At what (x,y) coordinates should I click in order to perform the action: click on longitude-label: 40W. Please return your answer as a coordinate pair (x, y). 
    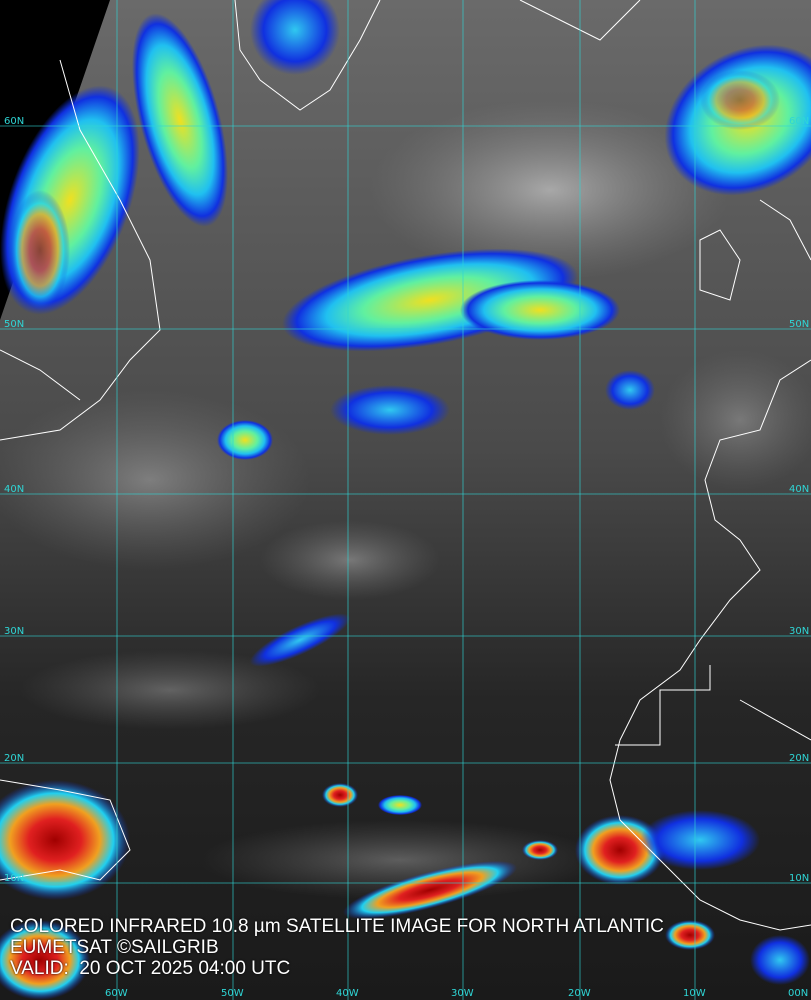
    Looking at the image, I should click on (347, 993).